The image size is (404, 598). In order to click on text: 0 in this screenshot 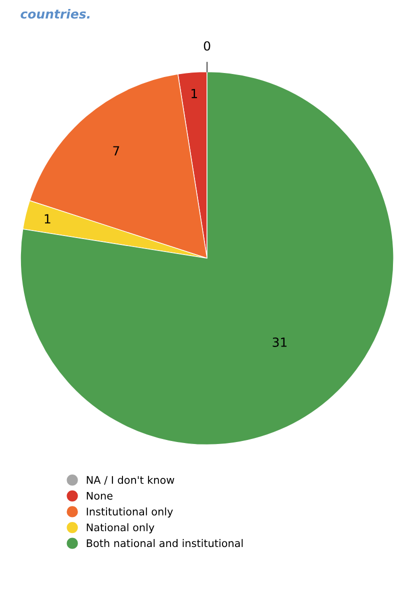, I will do `click(207, 46)`.